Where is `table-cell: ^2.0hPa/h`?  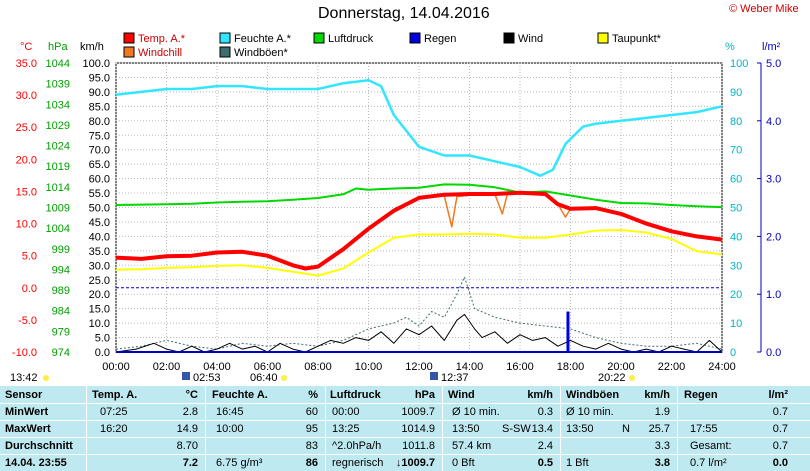
table-cell: ^2.0hPa/h is located at coordinates (357, 446).